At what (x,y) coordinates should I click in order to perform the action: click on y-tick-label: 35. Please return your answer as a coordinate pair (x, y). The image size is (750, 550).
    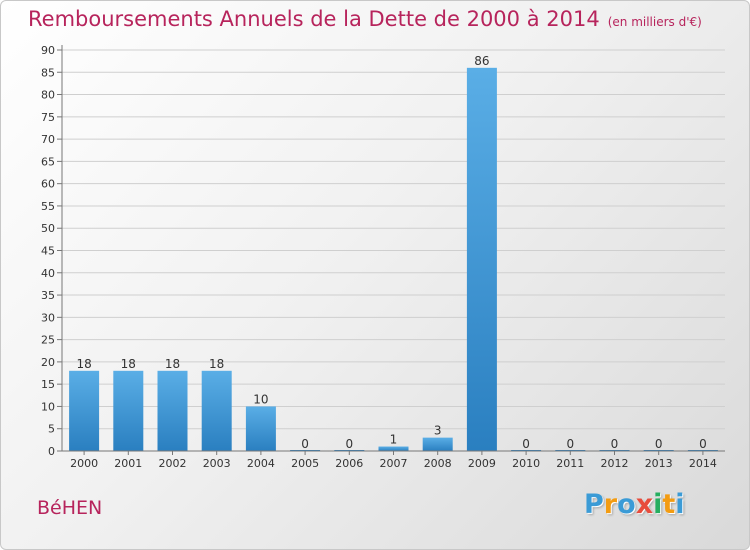
    Looking at the image, I should click on (48, 295).